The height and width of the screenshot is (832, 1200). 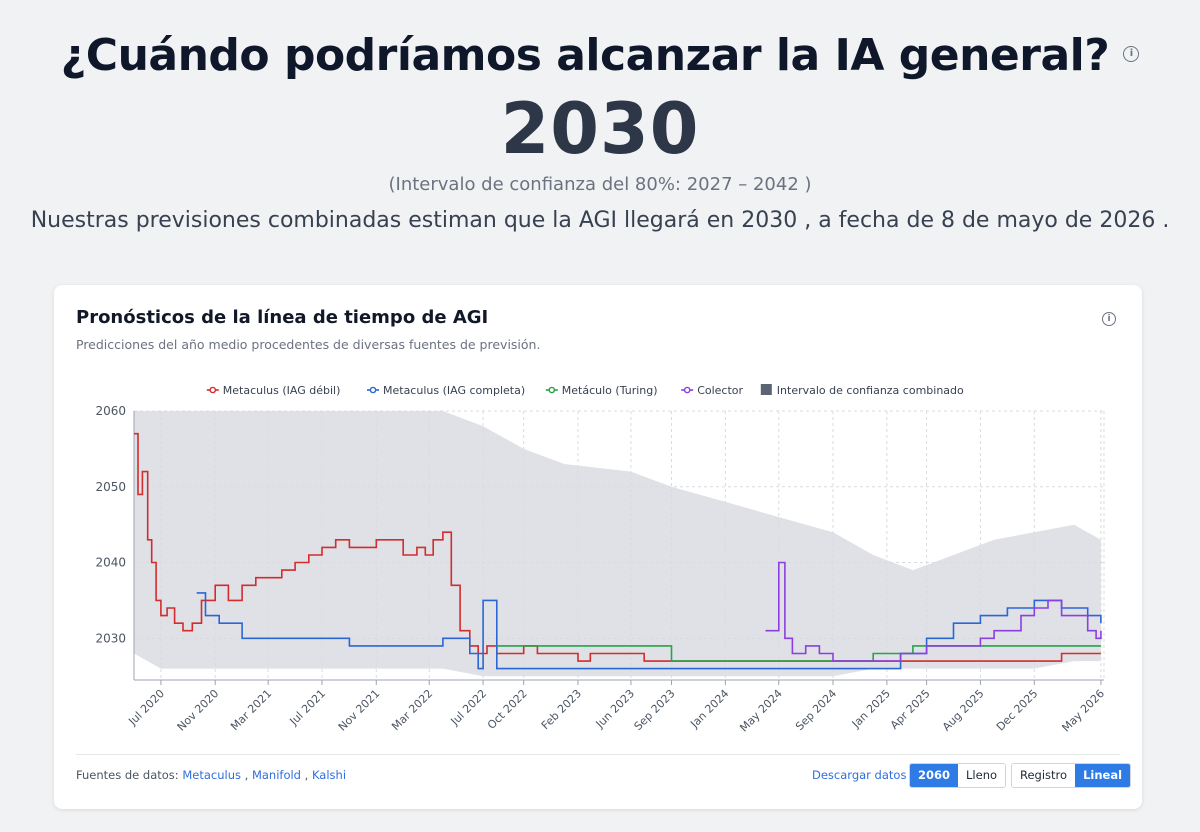 What do you see at coordinates (1017, 710) in the screenshot?
I see `x-tick-label: Dec 2025` at bounding box center [1017, 710].